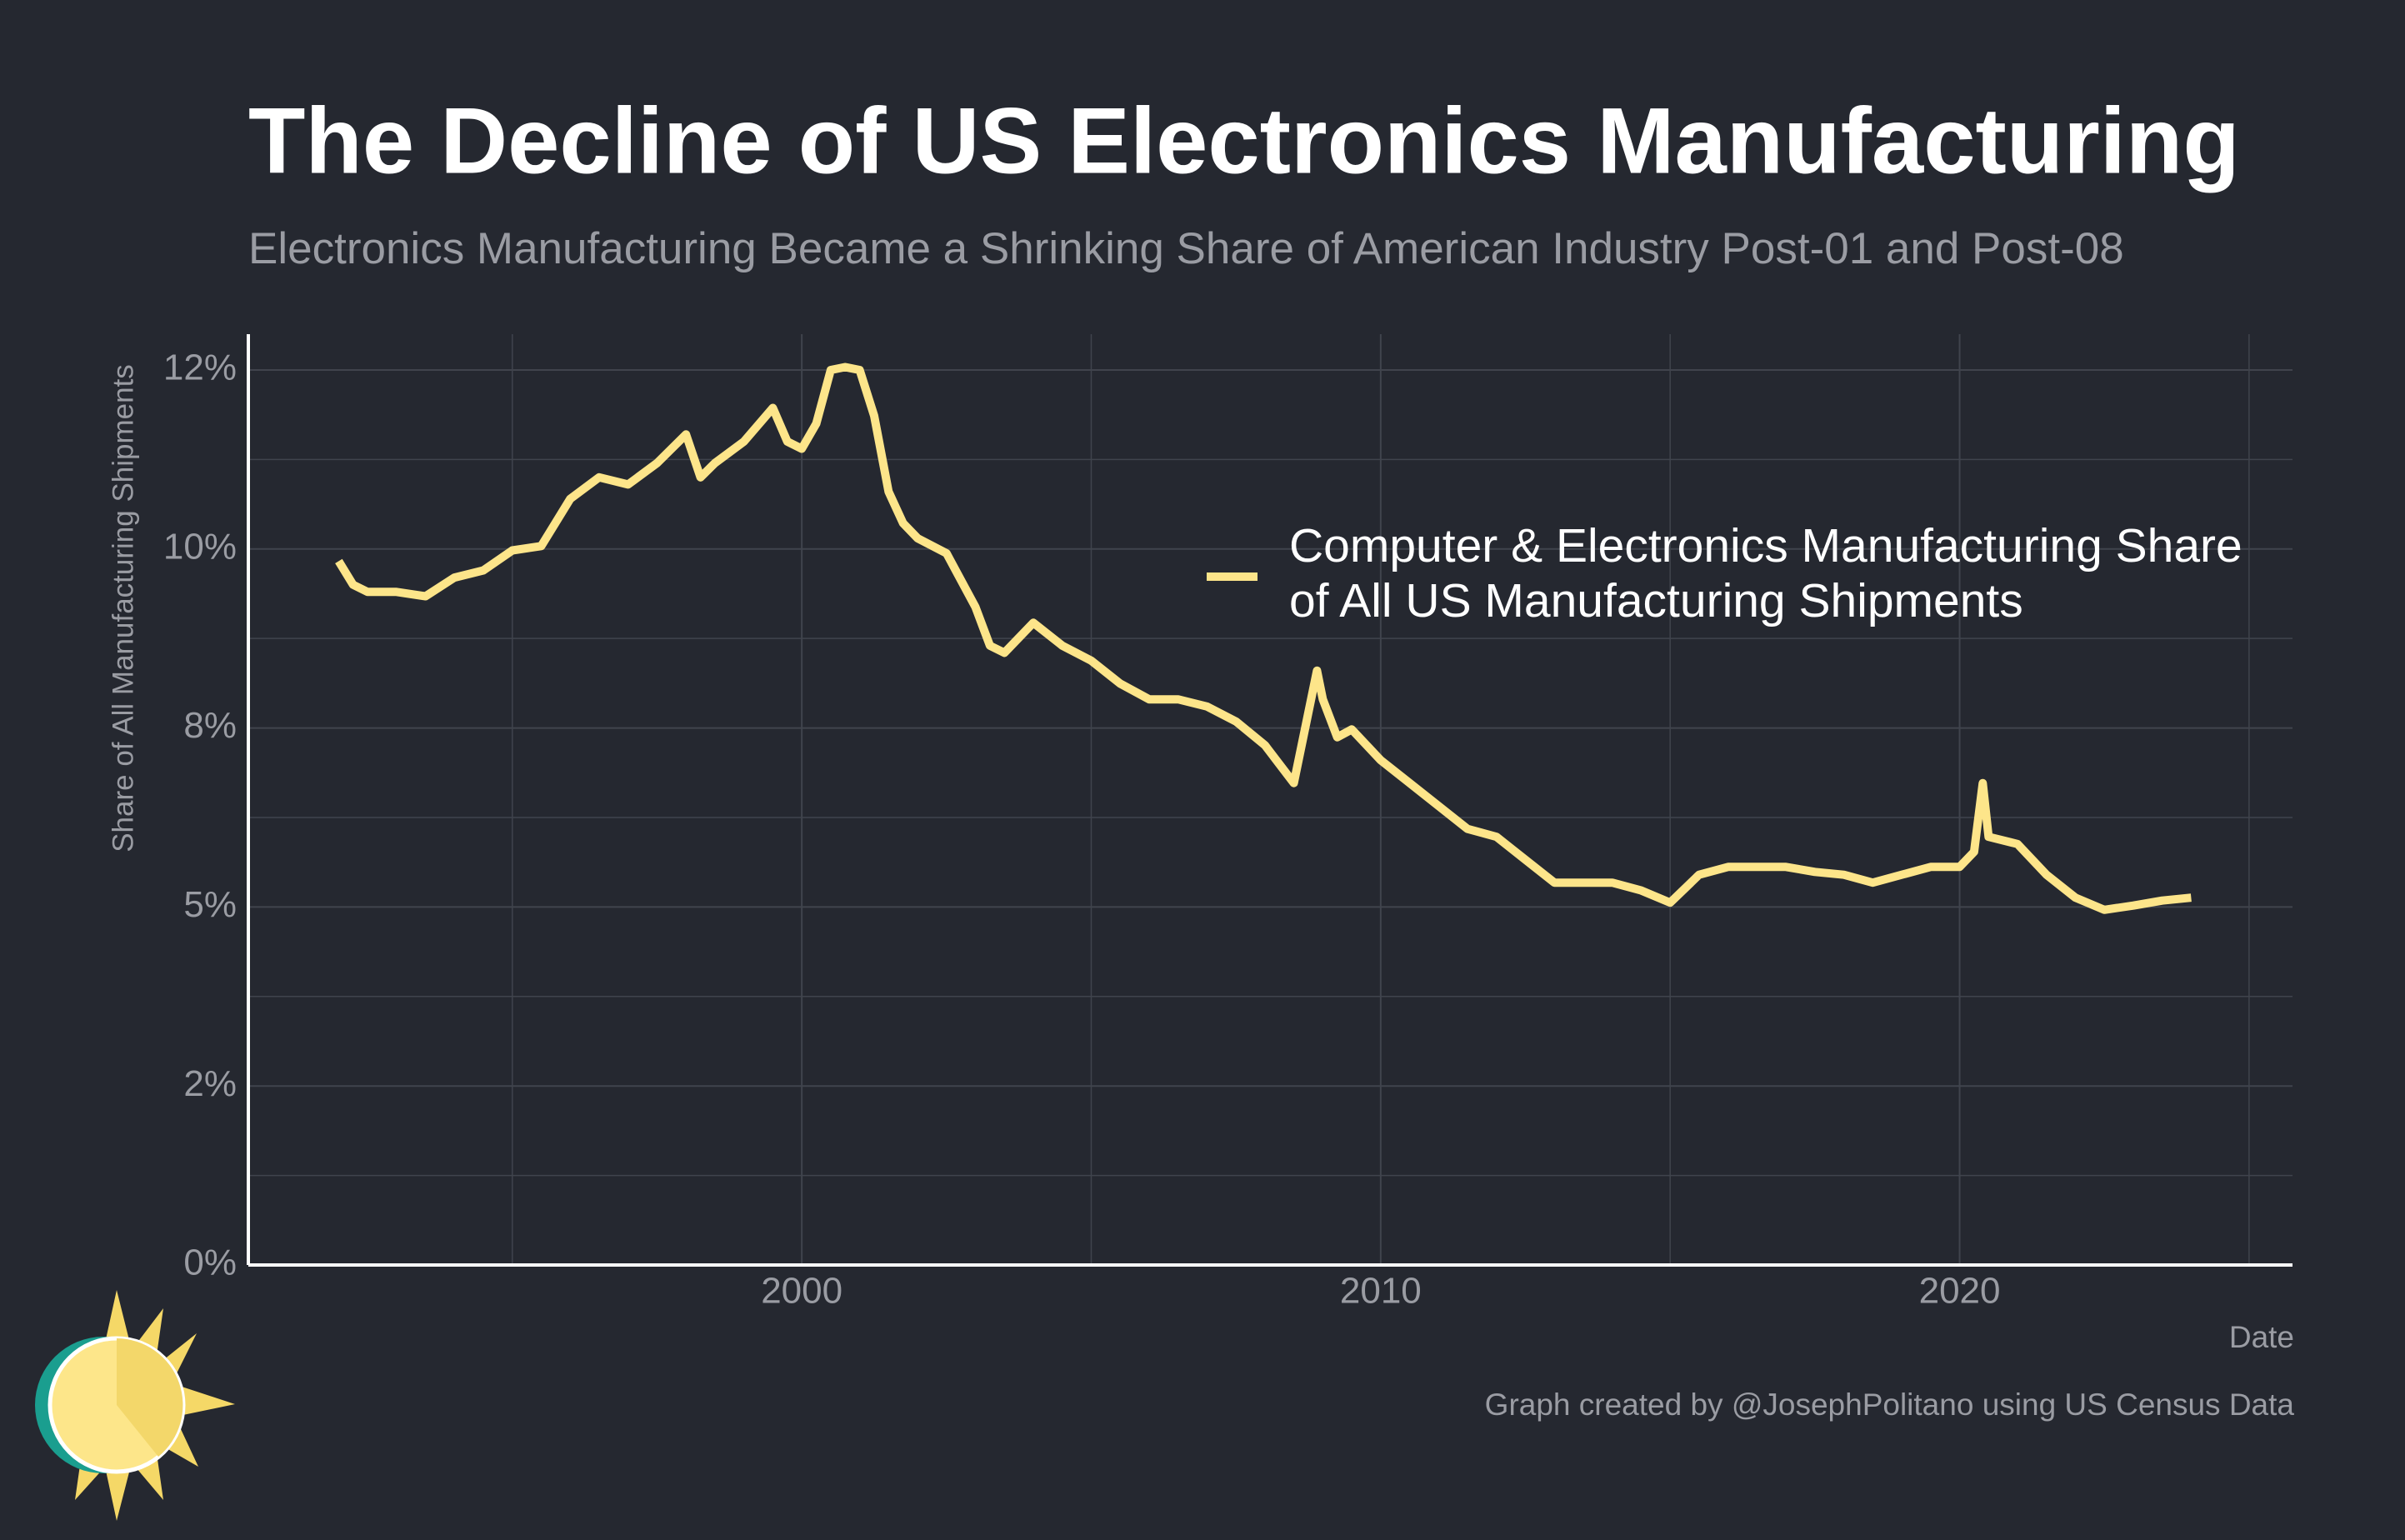 The height and width of the screenshot is (1540, 2405). Describe the element at coordinates (1960, 1291) in the screenshot. I see `x-tick-label: 2020` at that location.